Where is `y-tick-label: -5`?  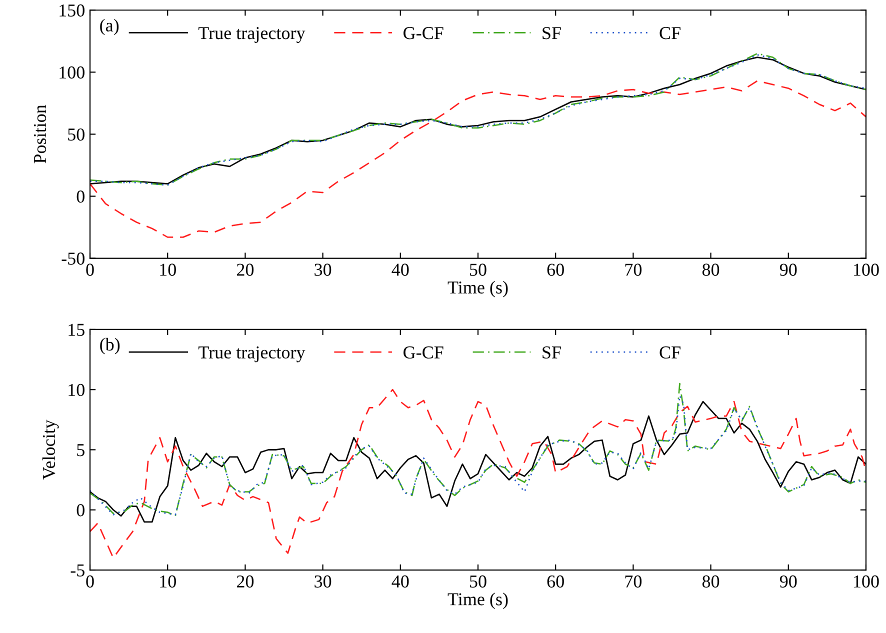
y-tick-label: -5 is located at coordinates (77, 570).